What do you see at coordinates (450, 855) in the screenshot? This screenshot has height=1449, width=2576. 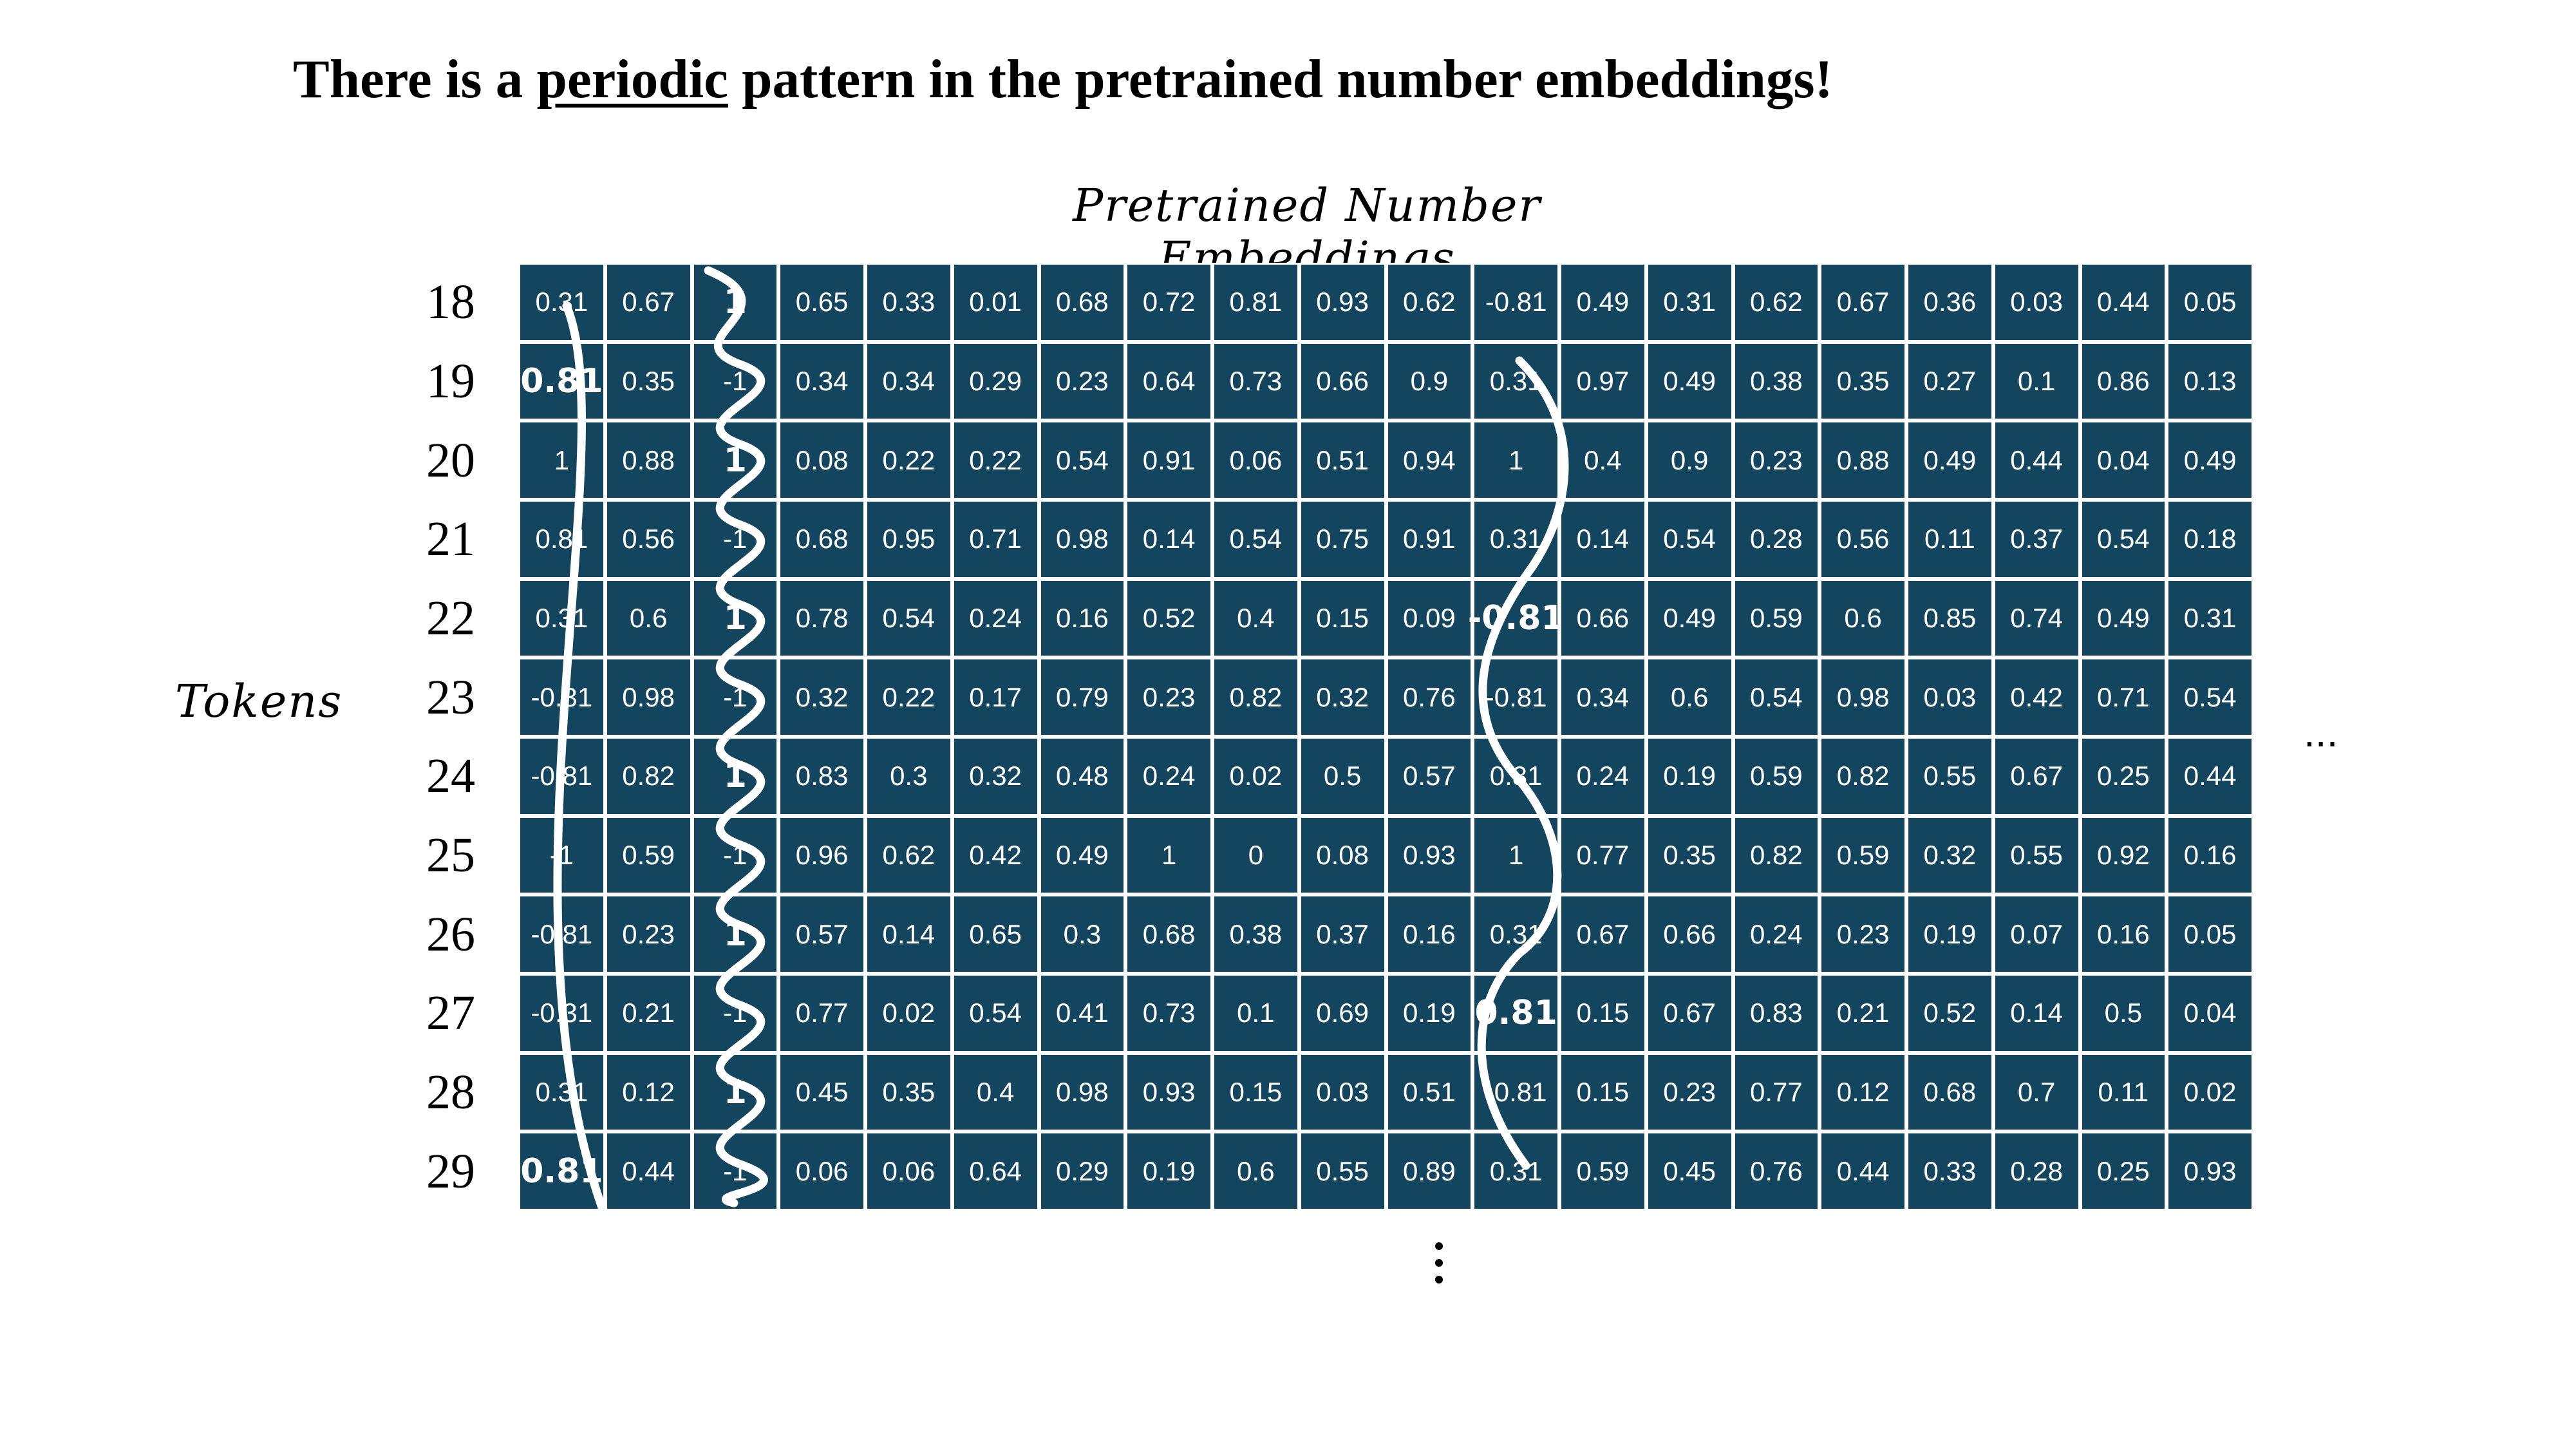 I see `token-row-label: 25` at bounding box center [450, 855].